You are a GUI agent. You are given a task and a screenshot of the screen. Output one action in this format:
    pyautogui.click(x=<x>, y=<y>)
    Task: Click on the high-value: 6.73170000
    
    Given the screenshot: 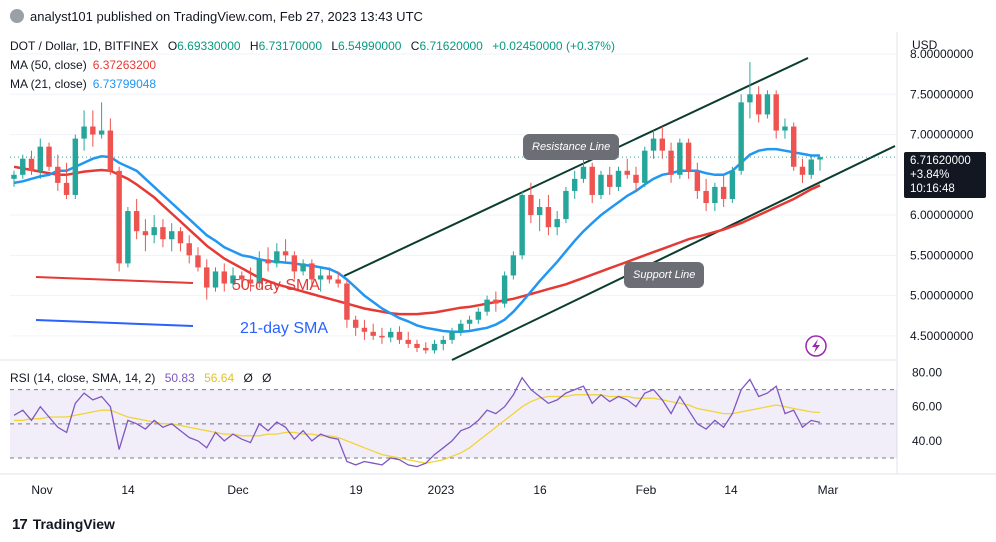 What is the action you would take?
    pyautogui.click(x=290, y=46)
    